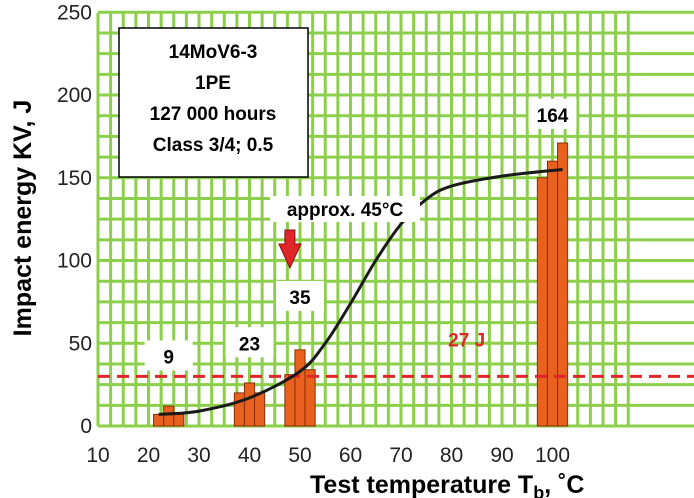  I want to click on y-tick-label: 250, so click(74, 12).